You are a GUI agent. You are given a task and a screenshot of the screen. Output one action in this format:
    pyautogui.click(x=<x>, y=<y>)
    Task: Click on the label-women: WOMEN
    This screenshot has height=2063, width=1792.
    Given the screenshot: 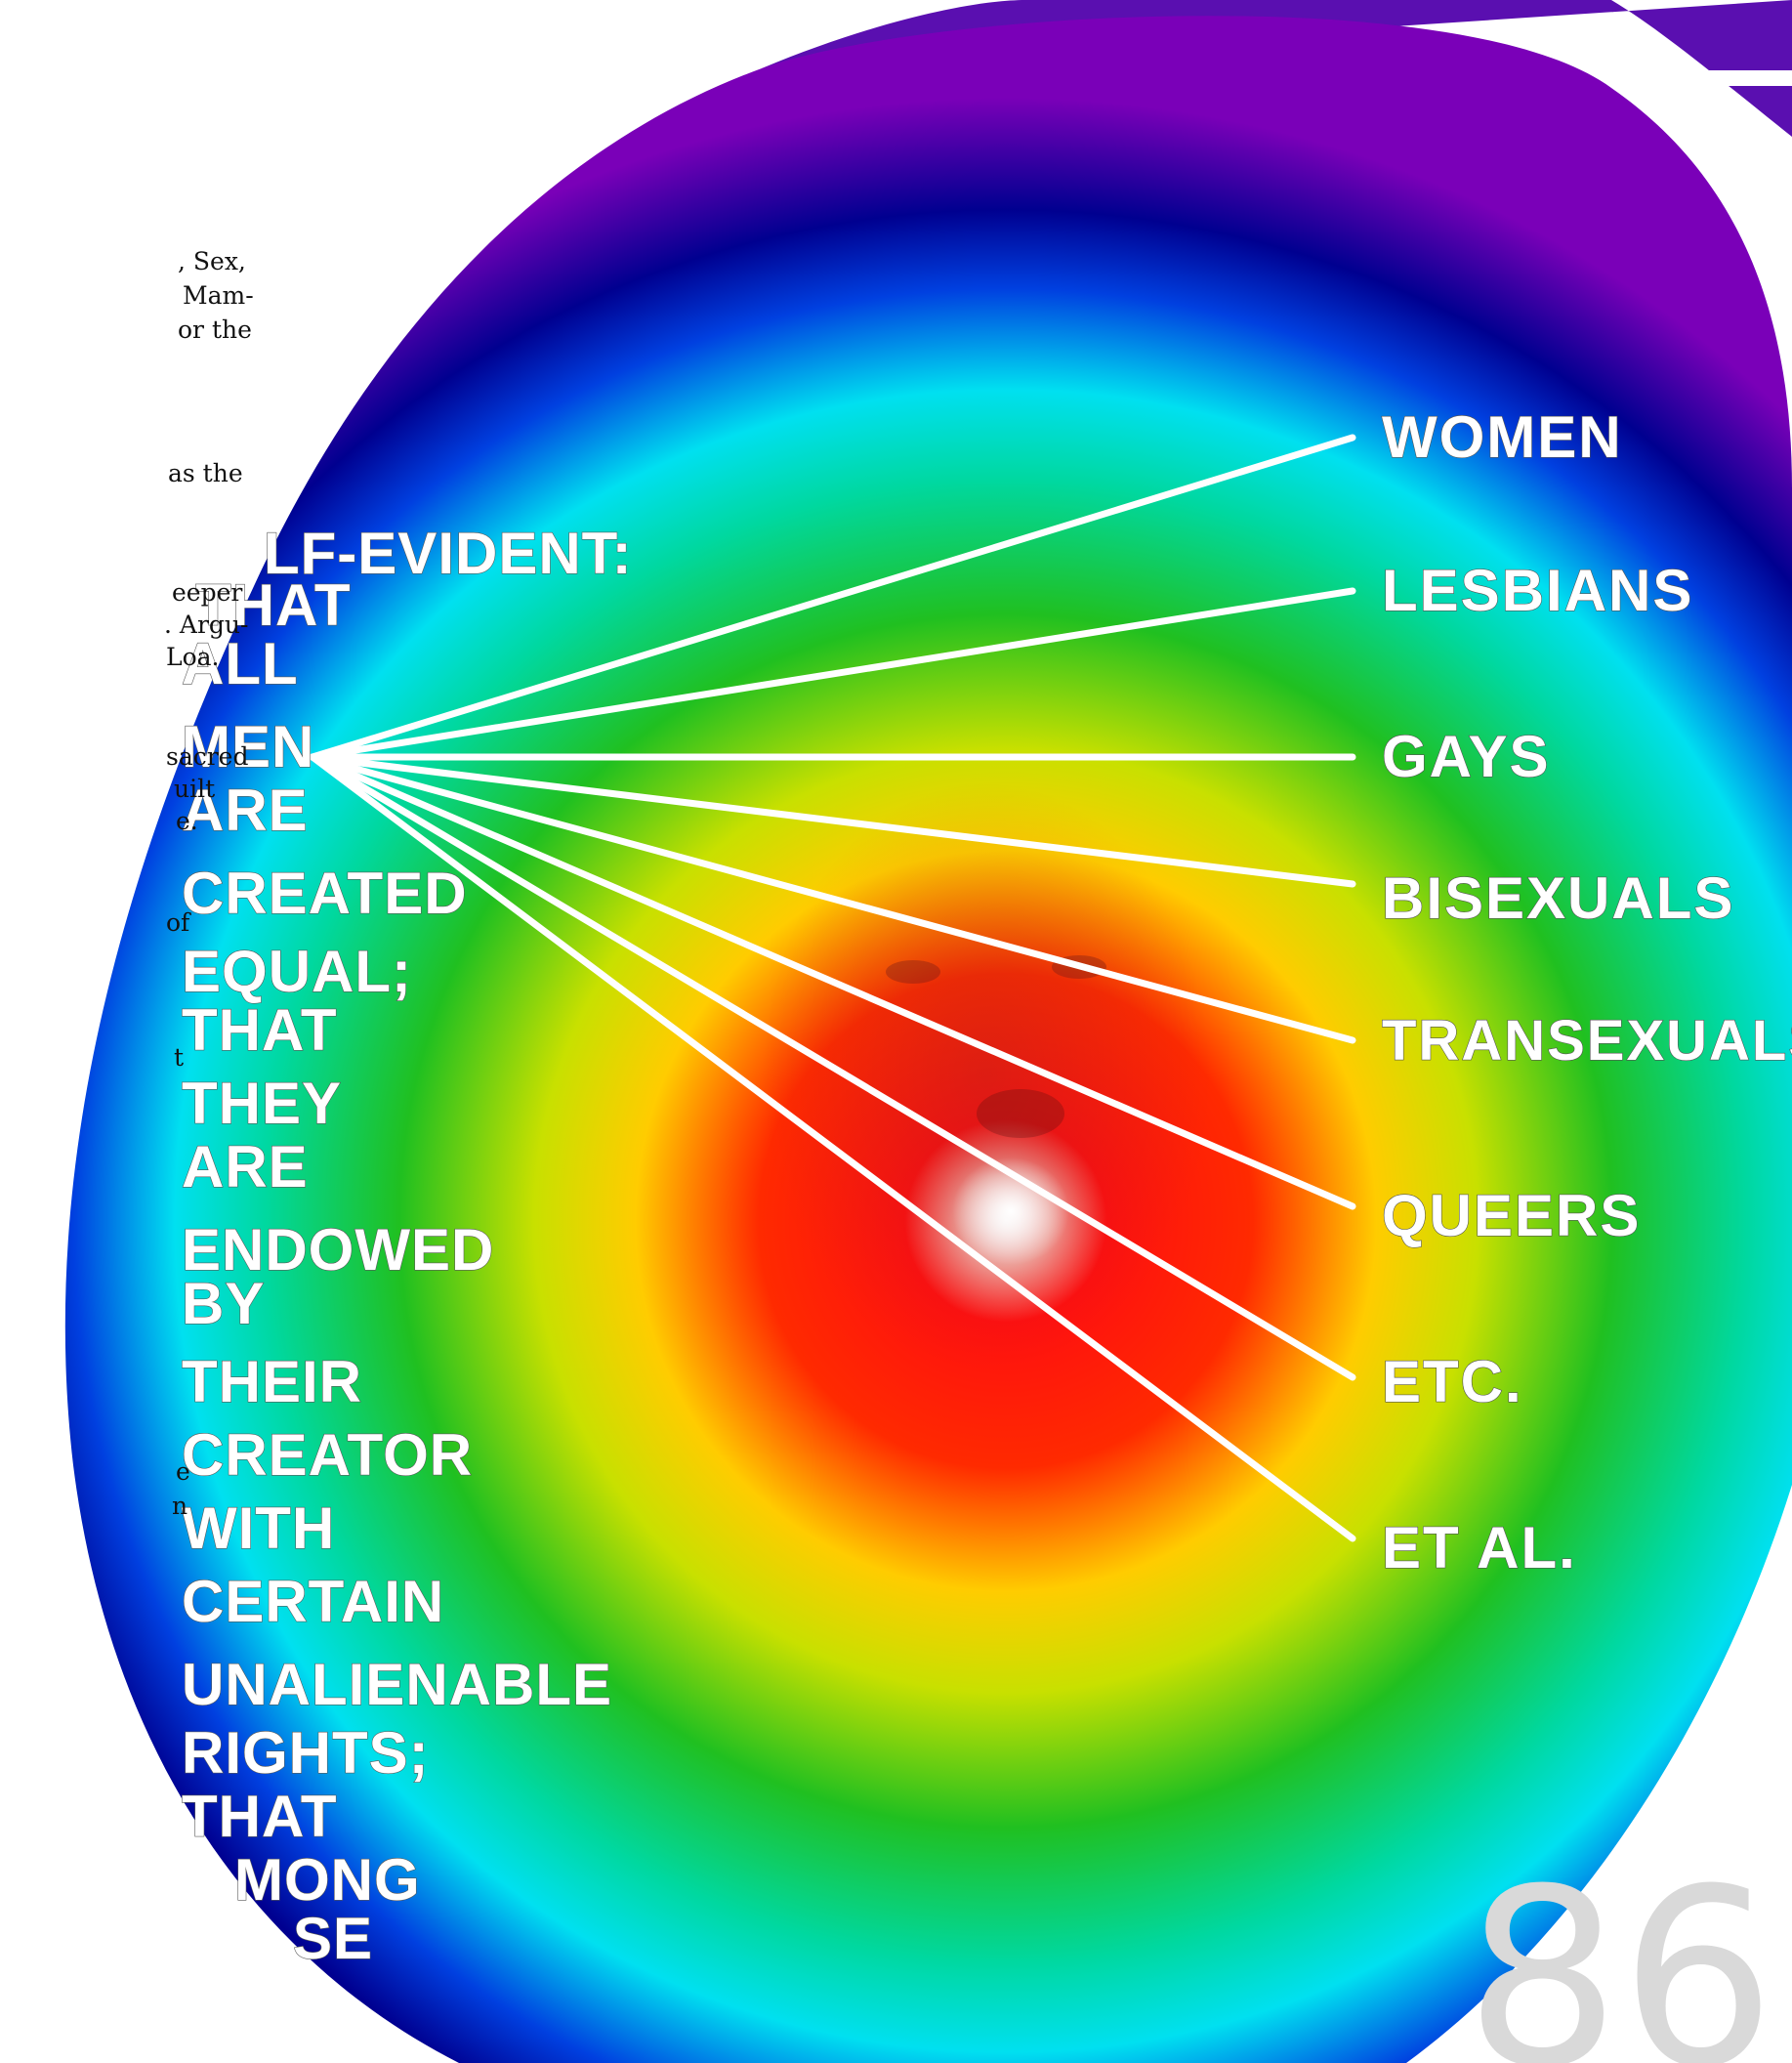 What is the action you would take?
    pyautogui.click(x=1503, y=437)
    